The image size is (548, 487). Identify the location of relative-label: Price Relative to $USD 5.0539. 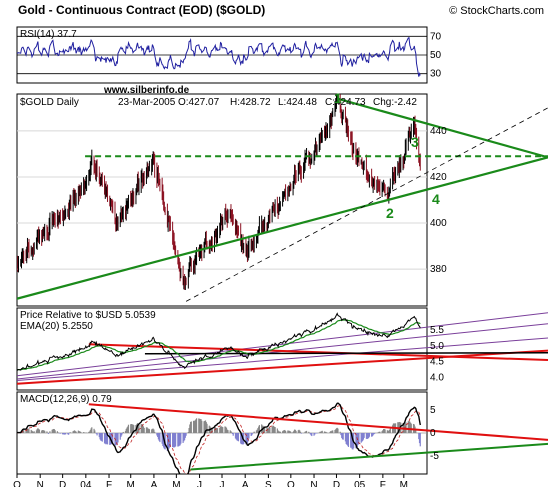
(88, 315).